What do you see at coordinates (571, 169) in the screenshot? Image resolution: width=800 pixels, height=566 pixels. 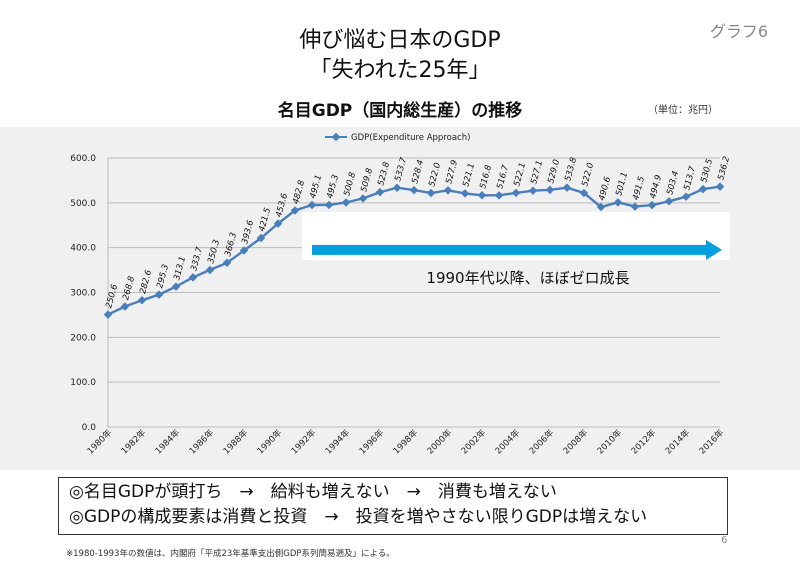 I see `data-label: 533.8` at bounding box center [571, 169].